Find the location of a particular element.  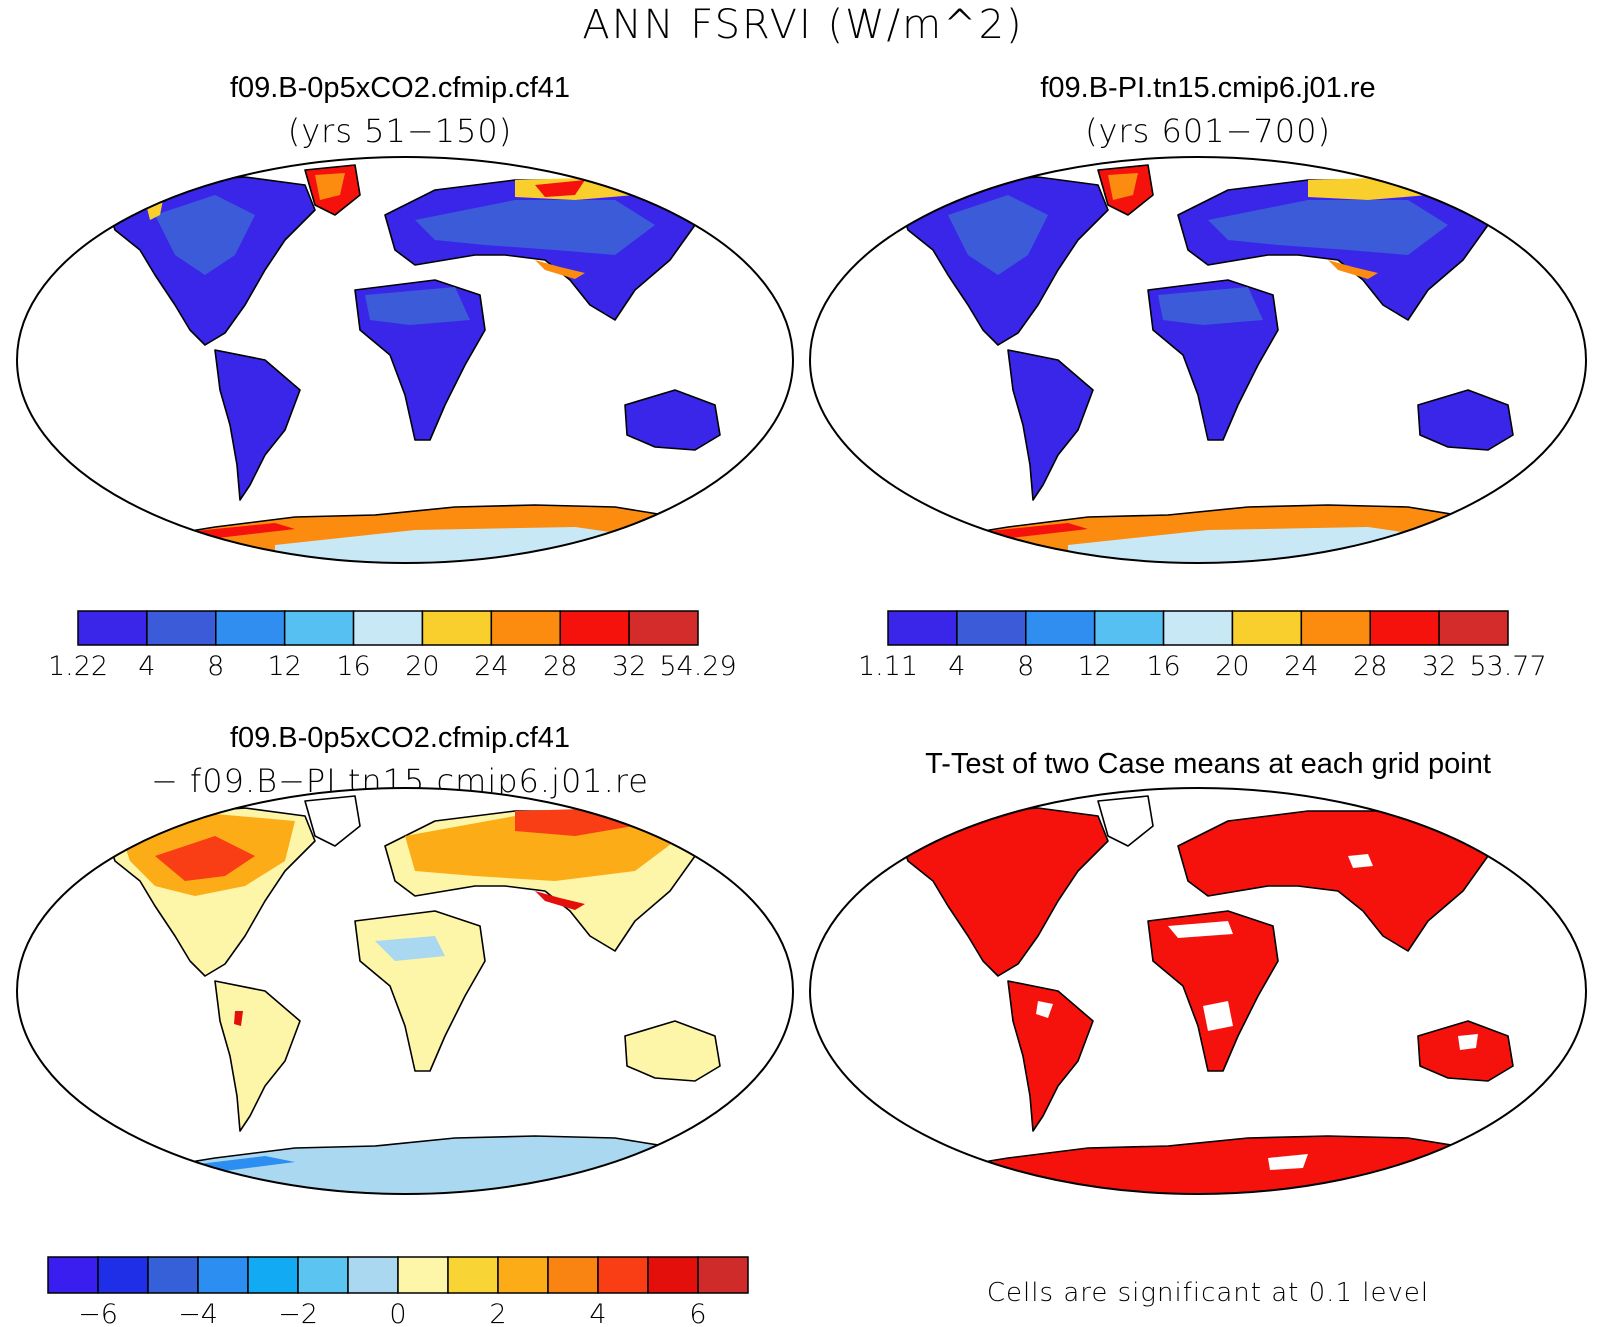

colorbar-tick-label: 53.77 is located at coordinates (1507, 666).